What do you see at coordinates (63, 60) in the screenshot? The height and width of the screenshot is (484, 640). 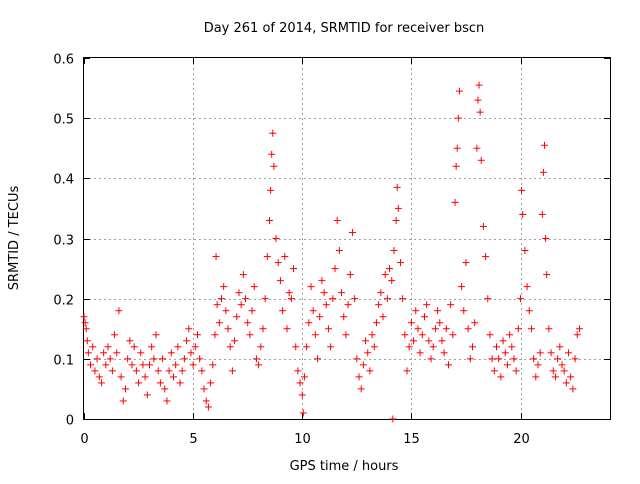 I see `y-tick-label: 0.6` at bounding box center [63, 60].